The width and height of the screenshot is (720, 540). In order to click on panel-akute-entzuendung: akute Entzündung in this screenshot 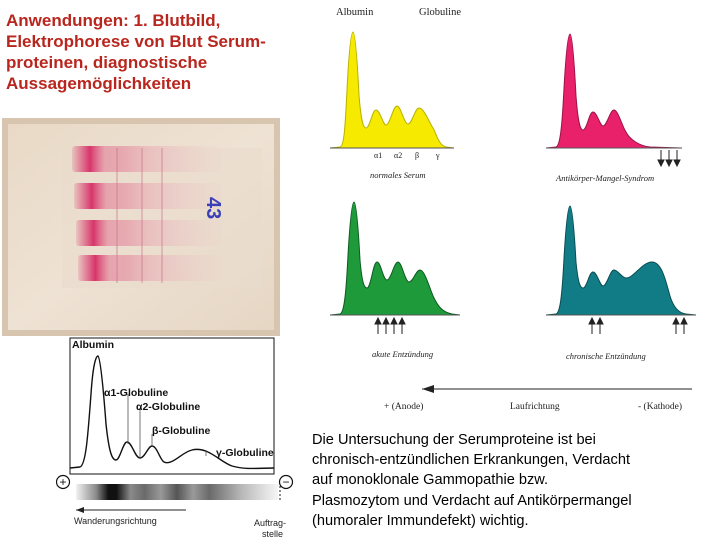, I will do `click(395, 280)`.